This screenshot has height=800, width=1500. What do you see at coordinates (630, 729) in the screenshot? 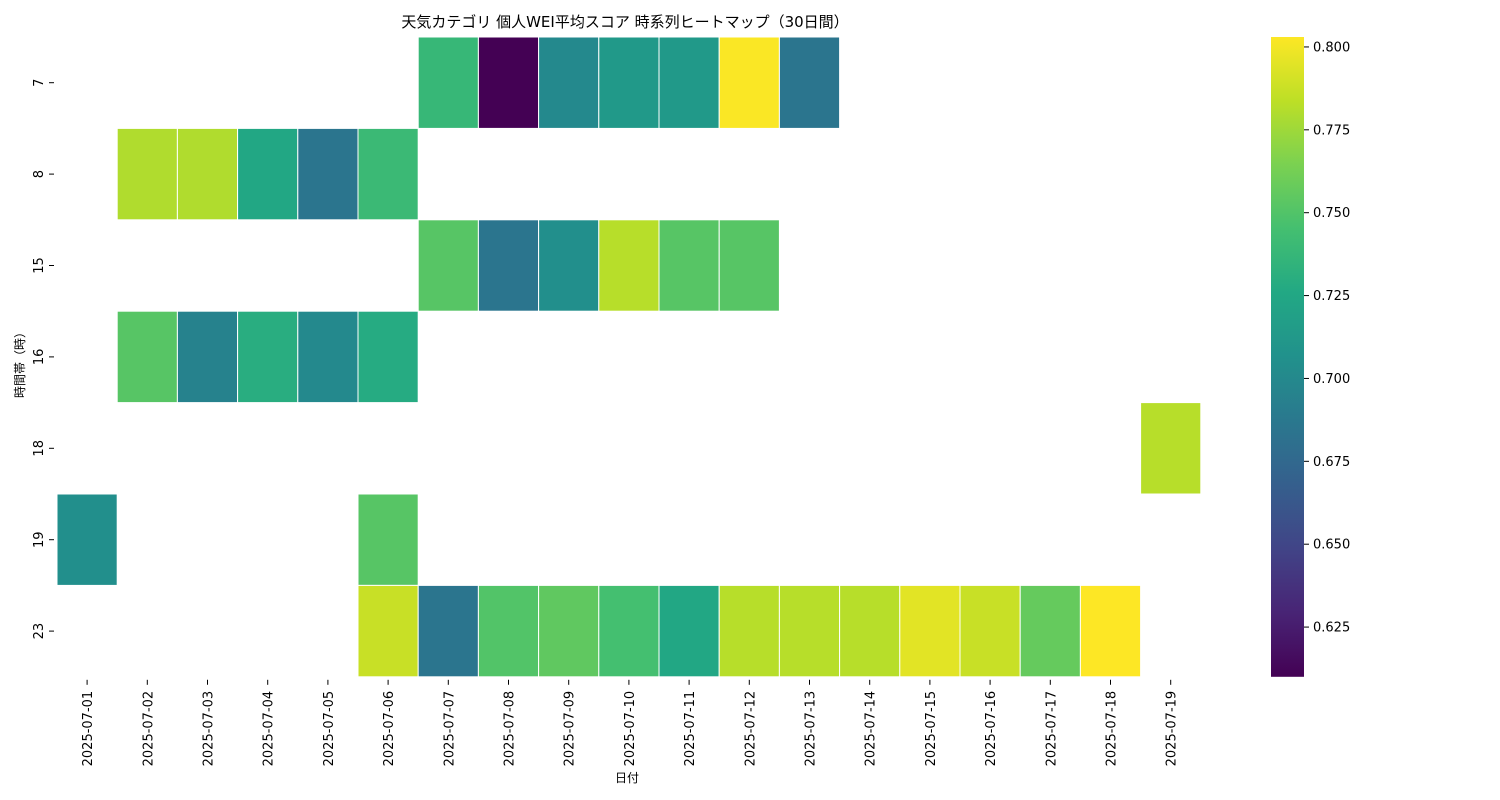
I see `x-tick-label: 2025-07-10` at bounding box center [630, 729].